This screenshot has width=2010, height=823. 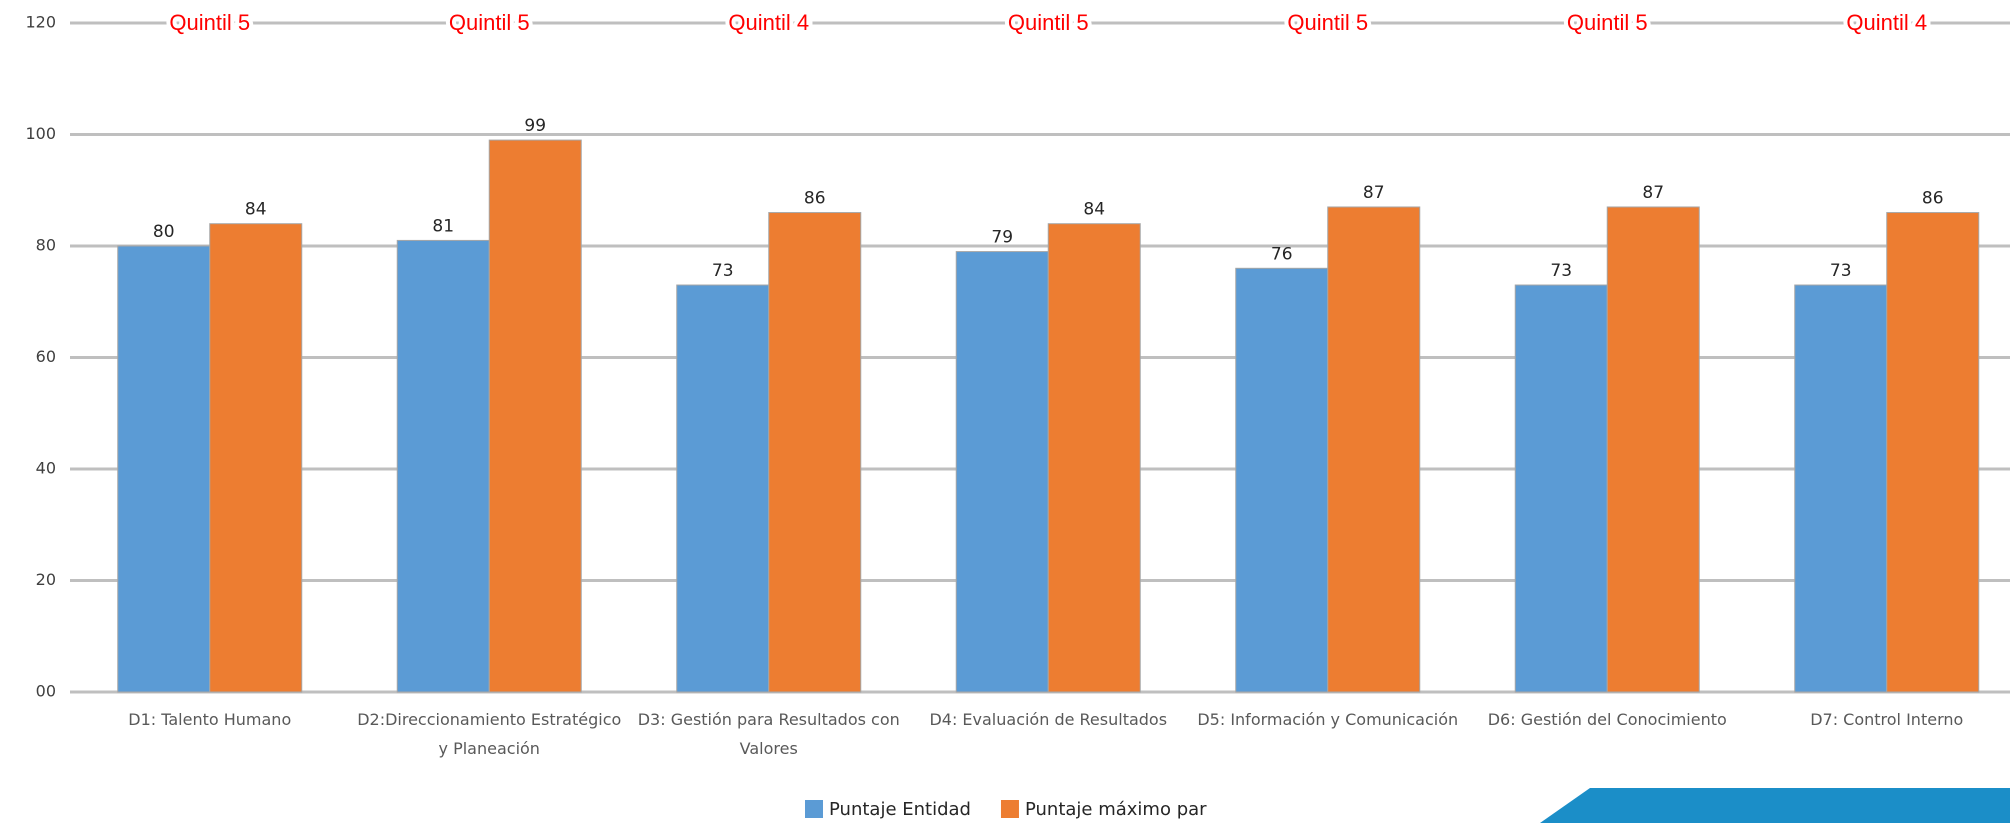 I want to click on data-label: 79, so click(x=1002, y=238).